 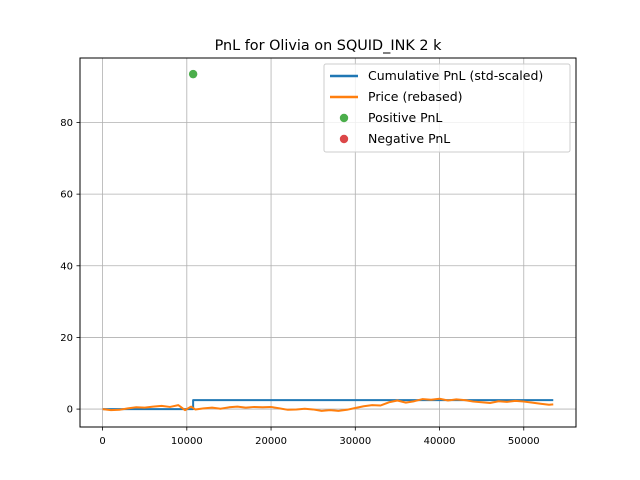 I want to click on y-tick-label: 40, so click(x=66, y=266).